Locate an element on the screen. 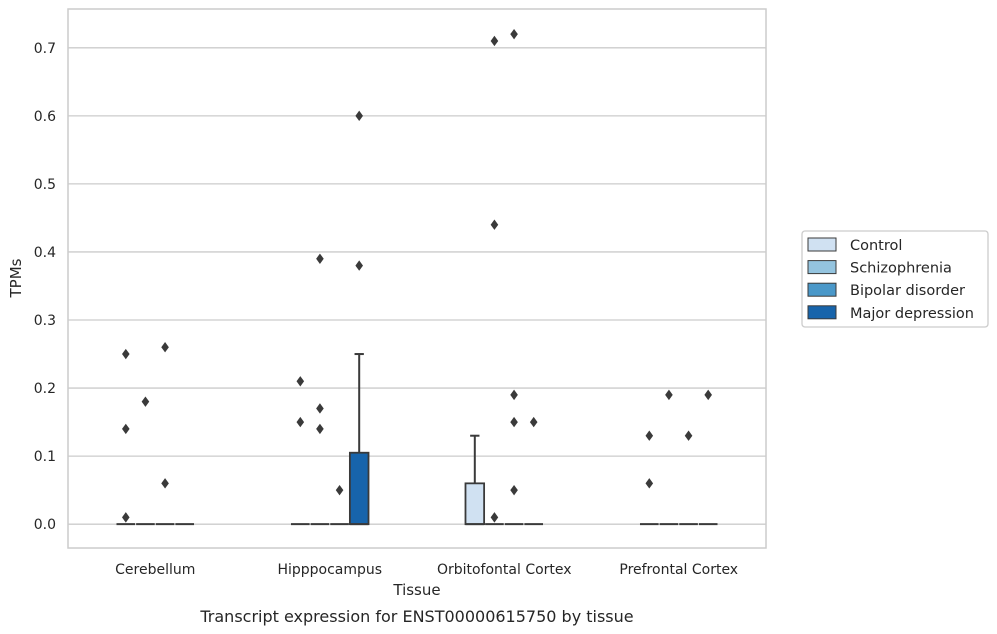 This screenshot has height=634, width=997. y-axis-title: TPMs is located at coordinates (16, 278).